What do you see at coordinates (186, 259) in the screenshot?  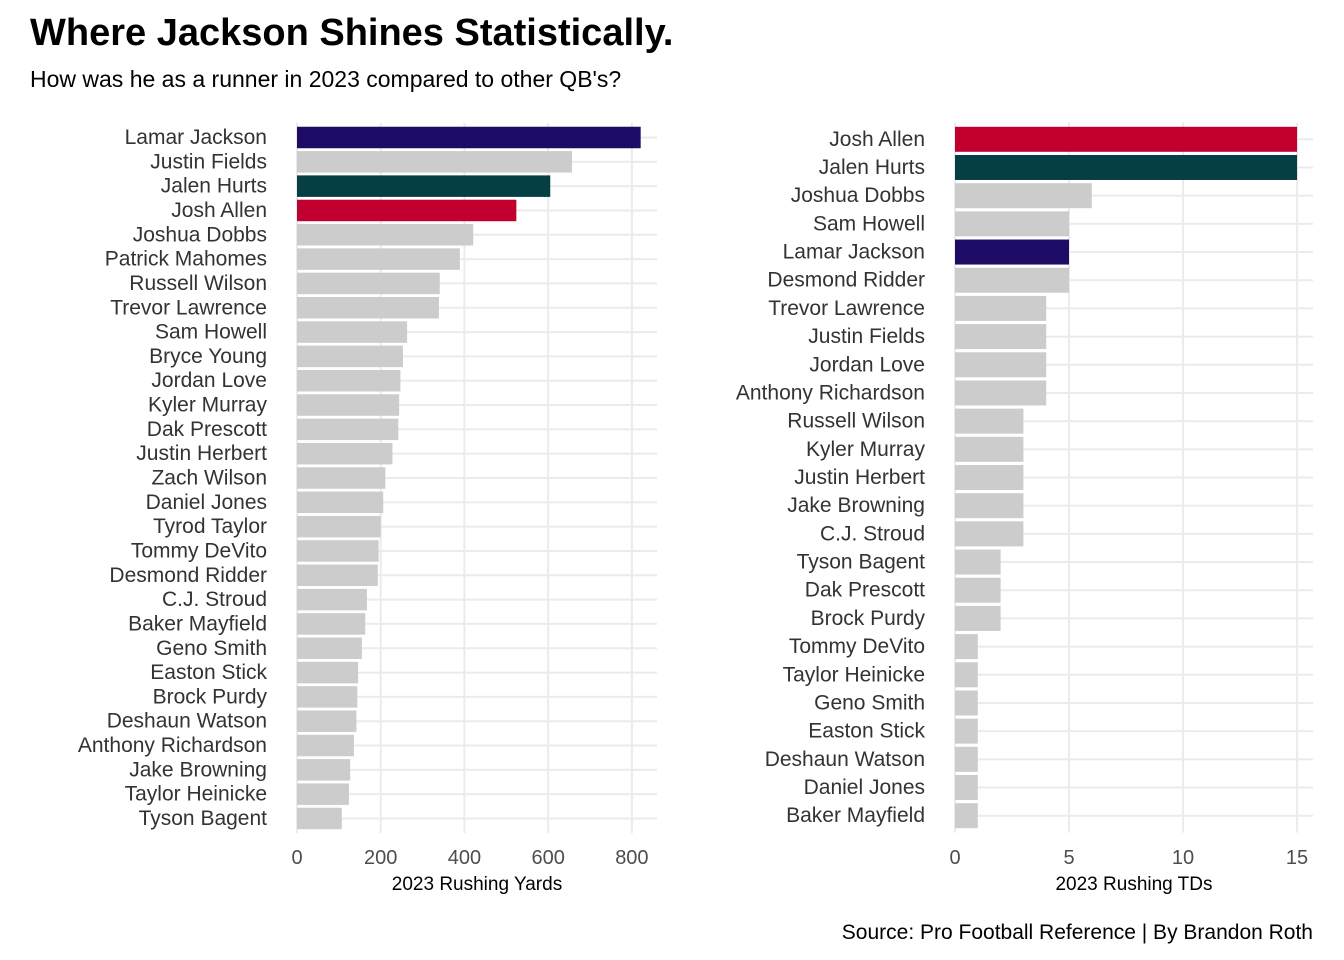 I see `category-label: Patrick Mahomes` at bounding box center [186, 259].